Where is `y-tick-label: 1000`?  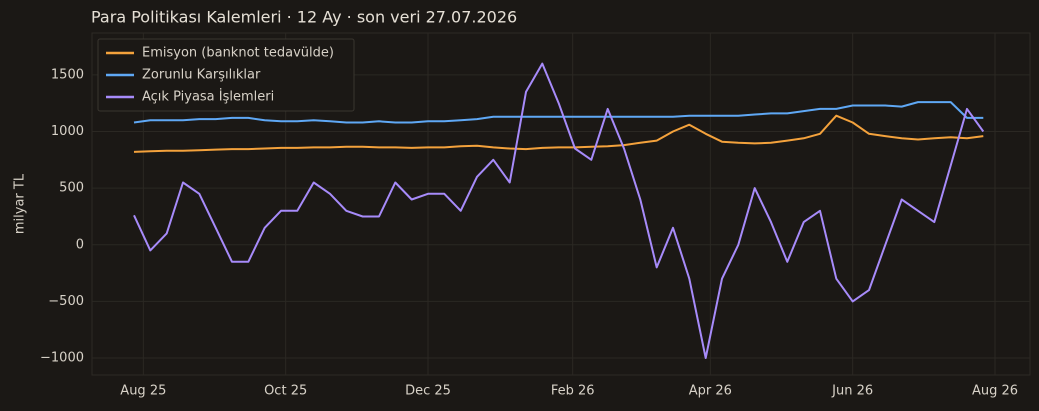 y-tick-label: 1000 is located at coordinates (67, 131).